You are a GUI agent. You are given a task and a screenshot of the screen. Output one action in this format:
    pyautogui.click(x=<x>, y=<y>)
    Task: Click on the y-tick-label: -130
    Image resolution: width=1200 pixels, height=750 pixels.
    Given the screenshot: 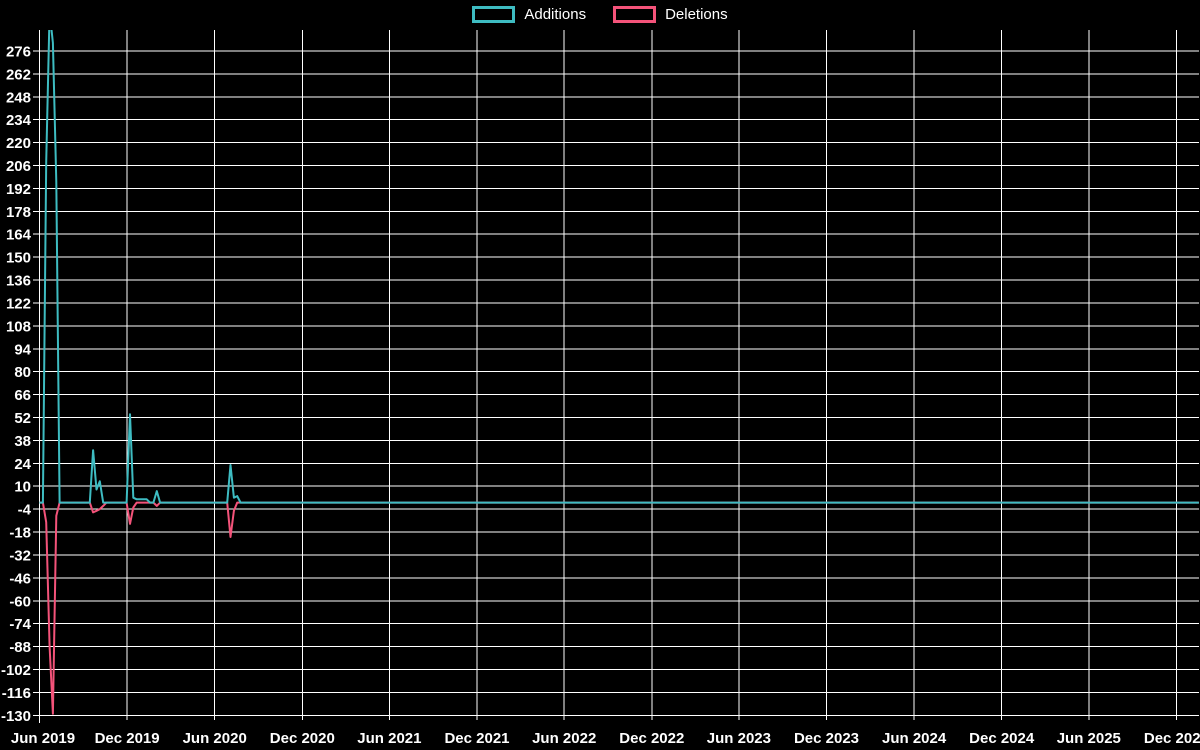 What is the action you would take?
    pyautogui.click(x=16, y=716)
    